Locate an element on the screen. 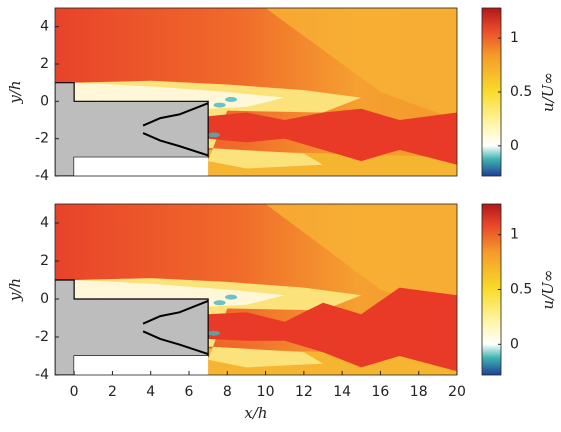 The image size is (561, 432). x-tick-label: 0 is located at coordinates (74, 392).